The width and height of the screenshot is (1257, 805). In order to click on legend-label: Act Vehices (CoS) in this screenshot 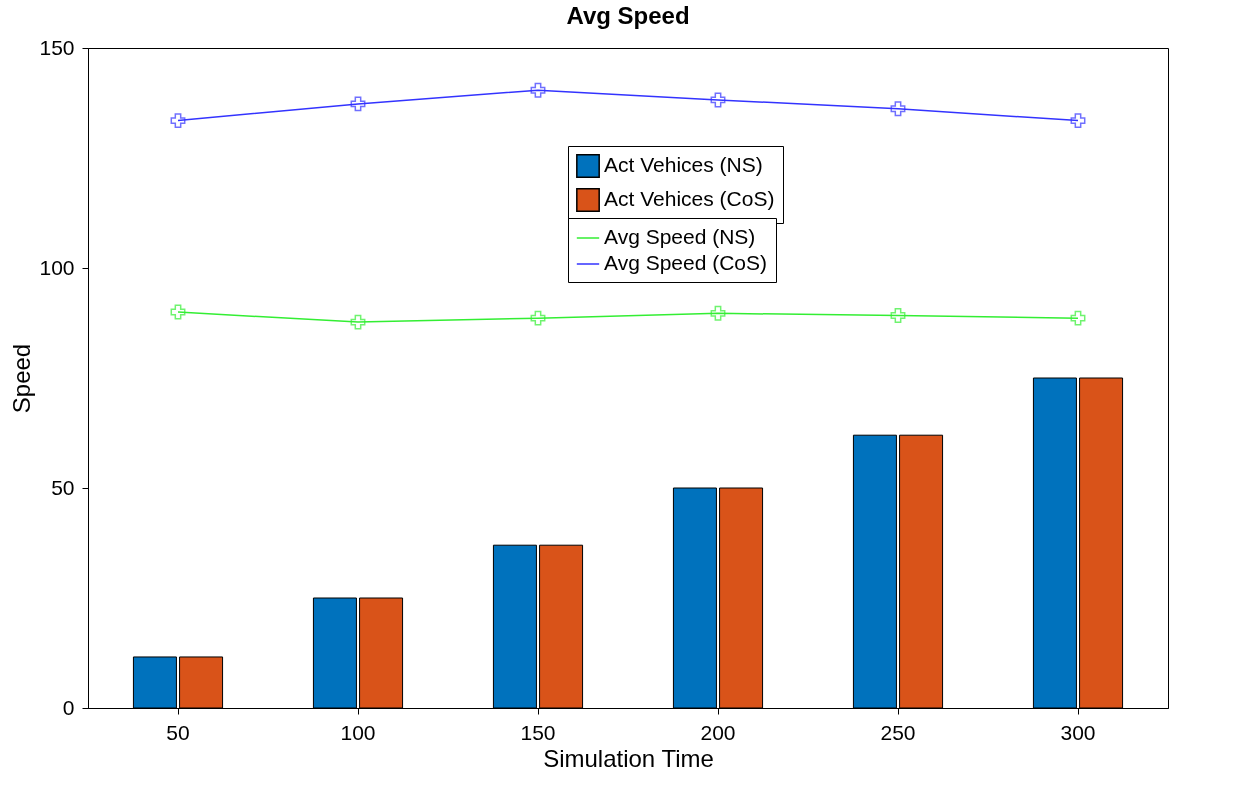, I will do `click(689, 198)`.